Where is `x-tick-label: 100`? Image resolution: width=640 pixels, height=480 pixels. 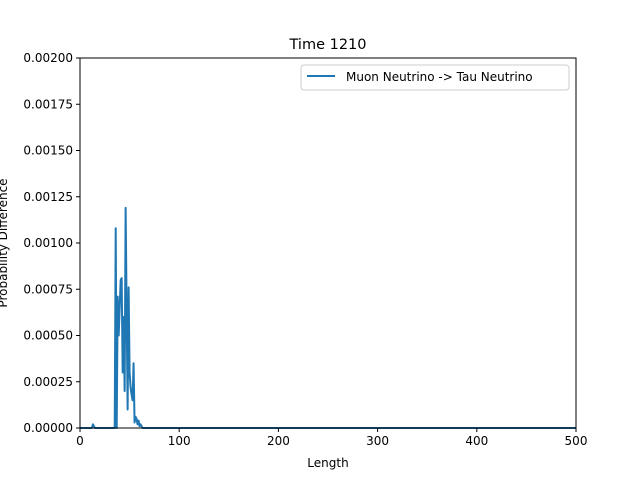 x-tick-label: 100 is located at coordinates (179, 441).